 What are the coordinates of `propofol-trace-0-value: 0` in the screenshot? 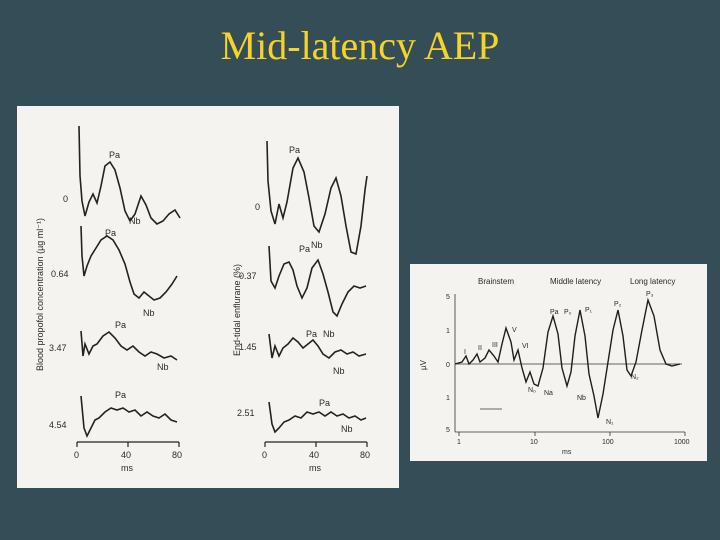 It's located at (65, 199).